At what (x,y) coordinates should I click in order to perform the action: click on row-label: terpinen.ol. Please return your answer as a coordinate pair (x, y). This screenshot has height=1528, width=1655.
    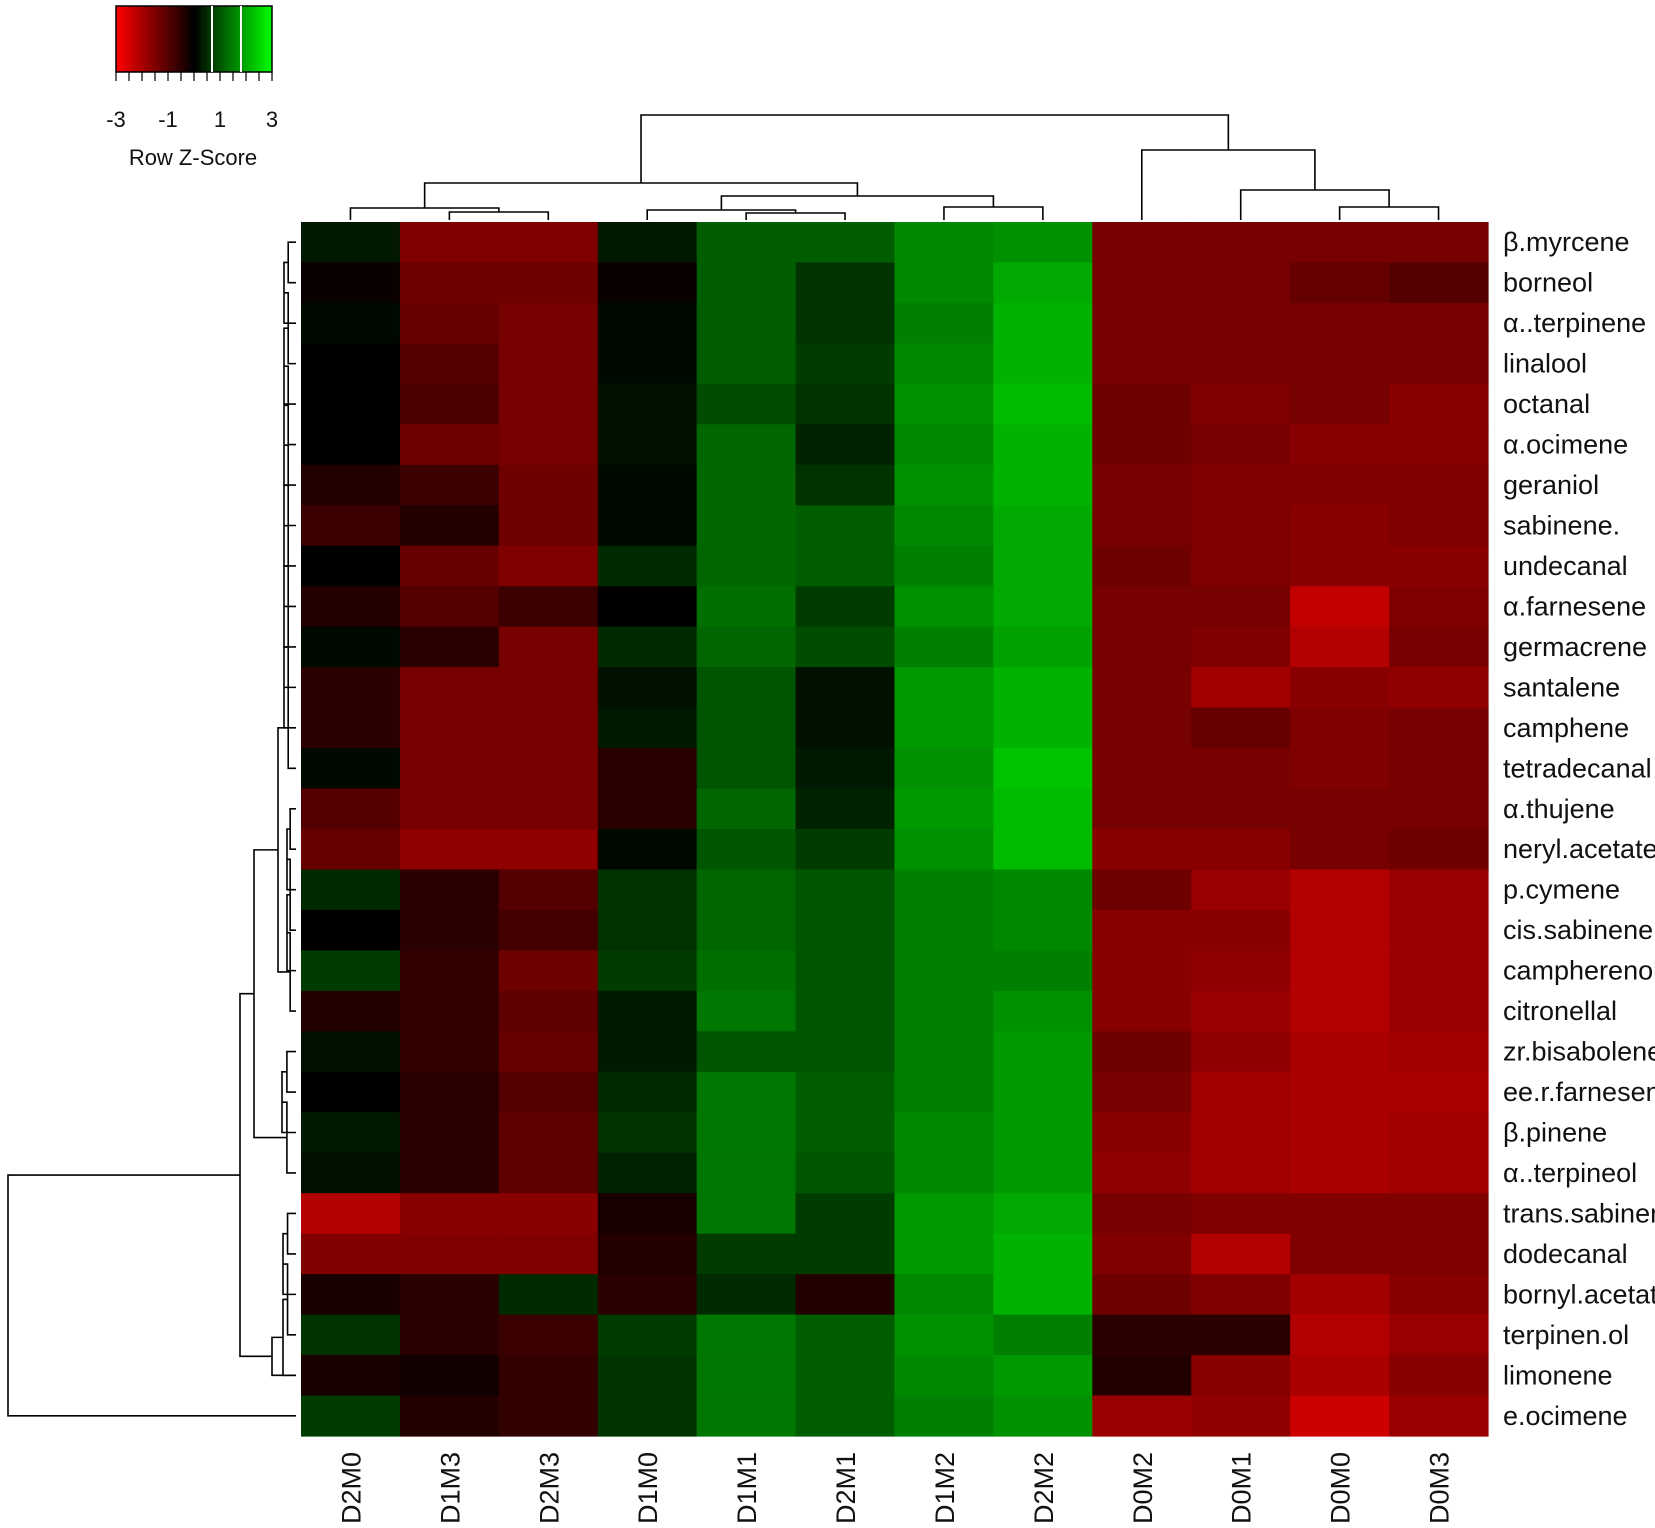
    Looking at the image, I should click on (1566, 1335).